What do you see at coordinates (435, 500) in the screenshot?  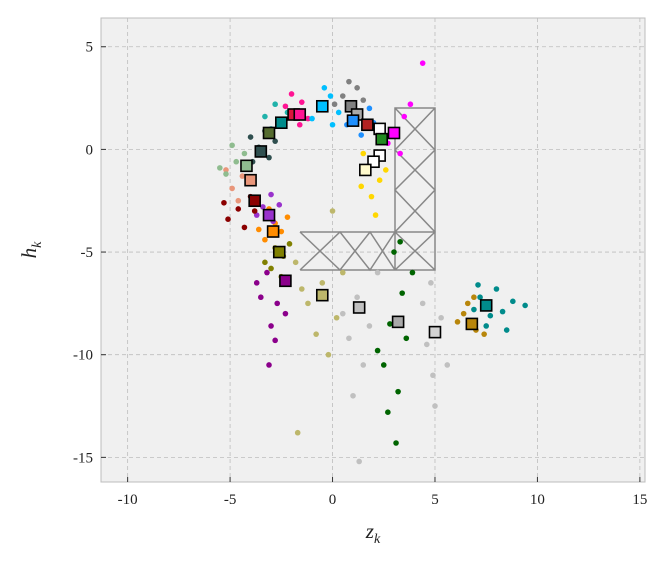 I see `x-tick-label: 5` at bounding box center [435, 500].